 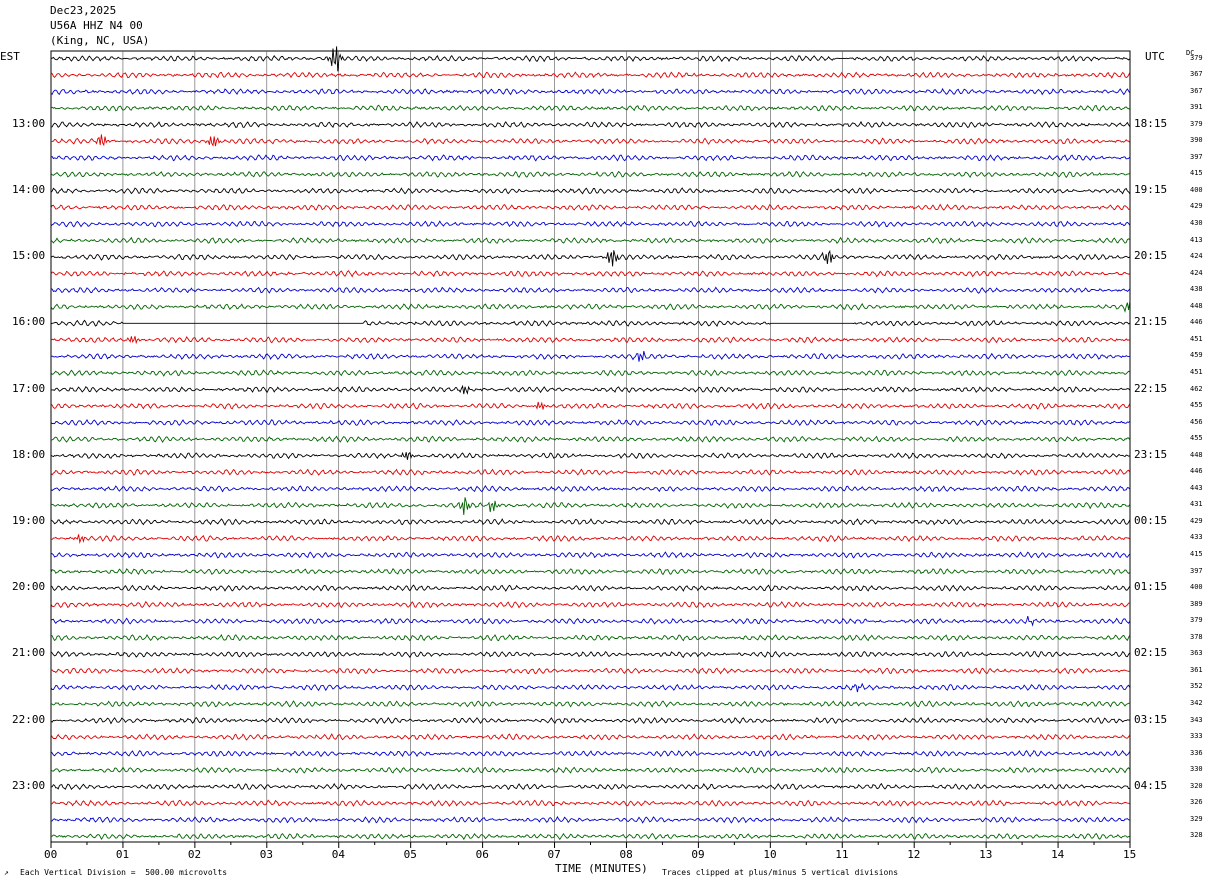 I want to click on dc-header-label: DC, so click(x=1190, y=53).